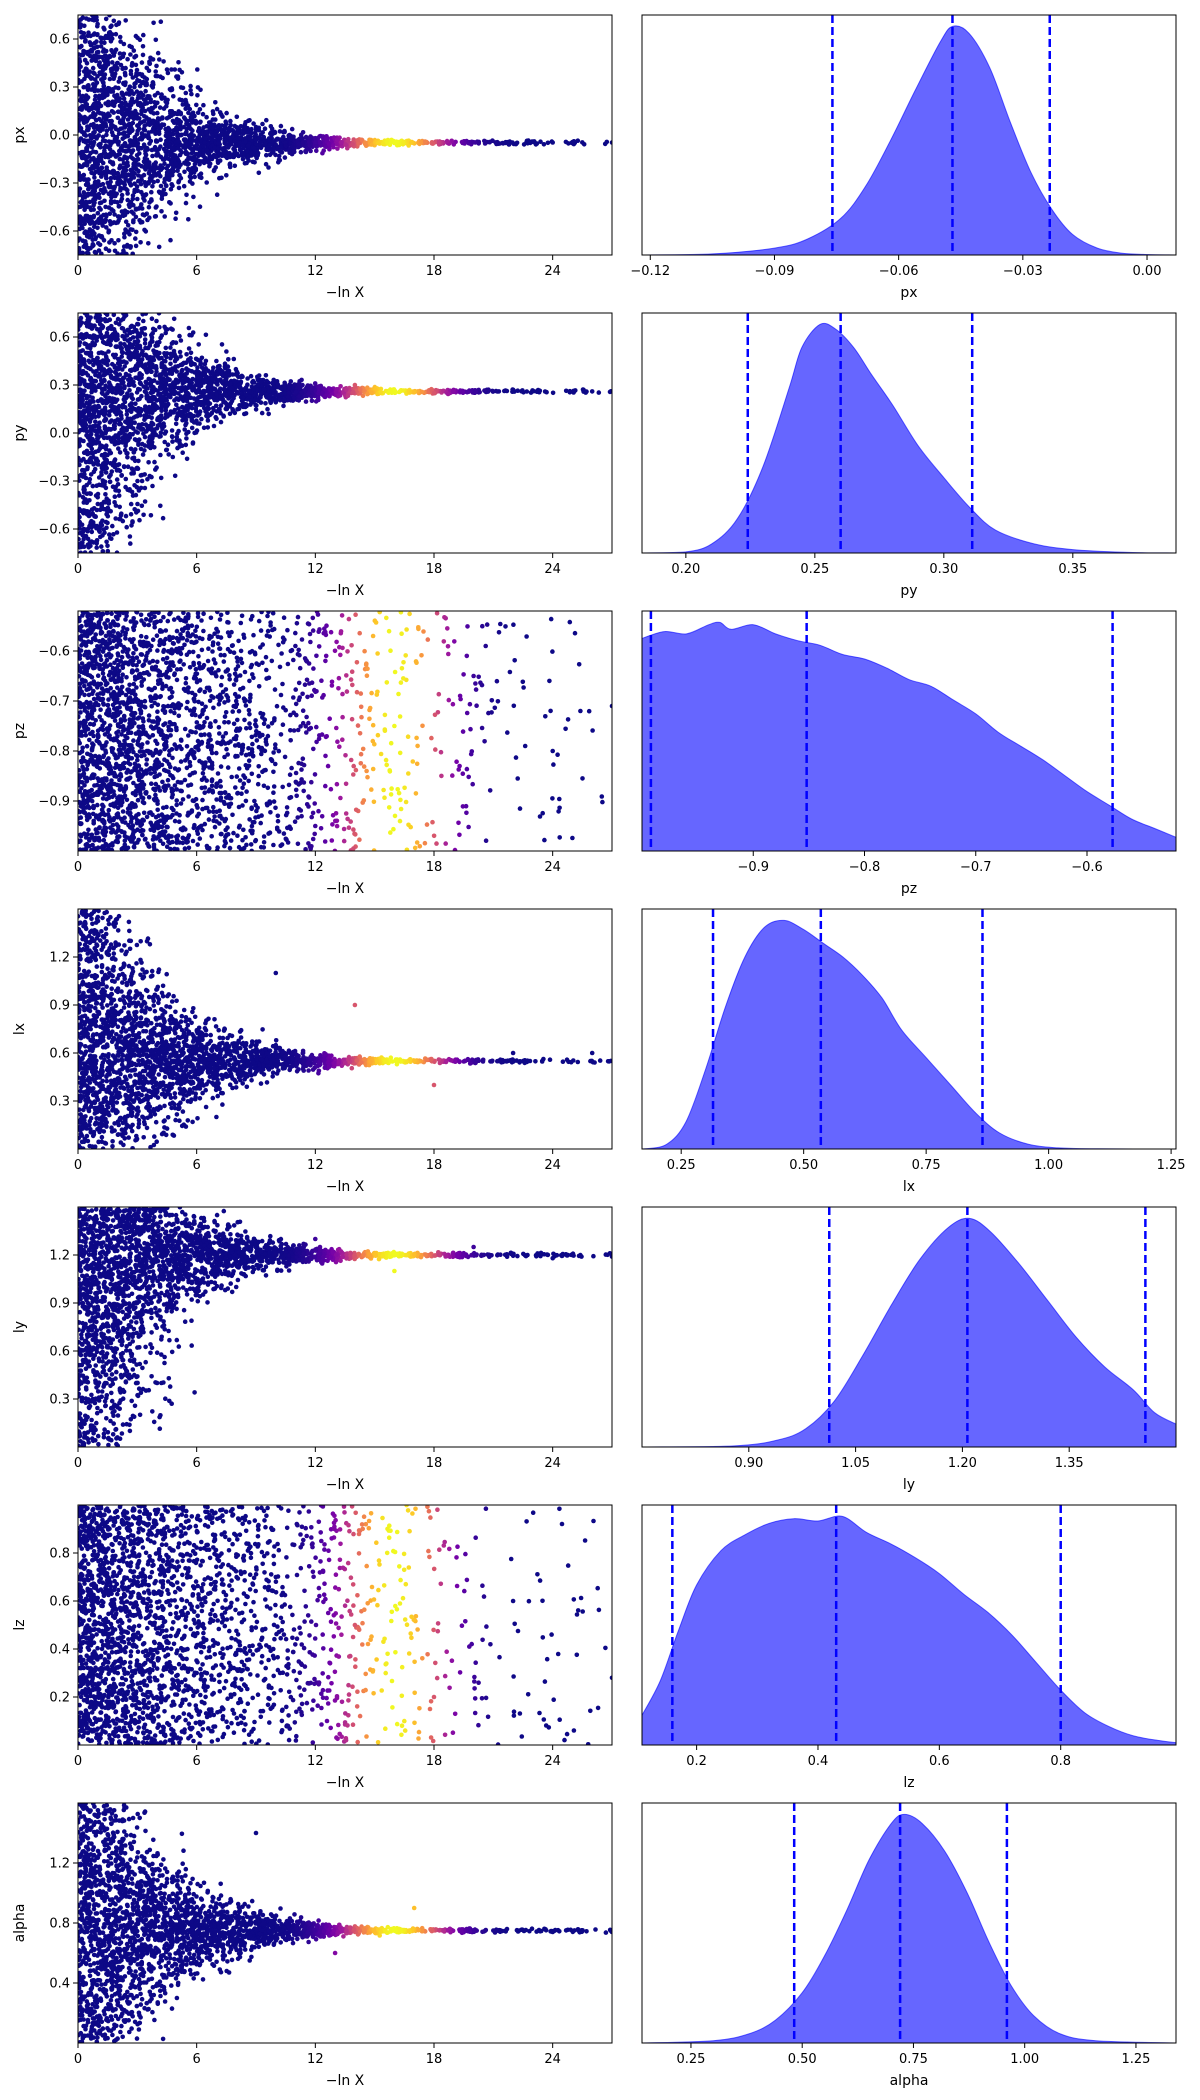 This screenshot has height=2100, width=1200. I want to click on y-axis-label: alpha, so click(20, 1923).